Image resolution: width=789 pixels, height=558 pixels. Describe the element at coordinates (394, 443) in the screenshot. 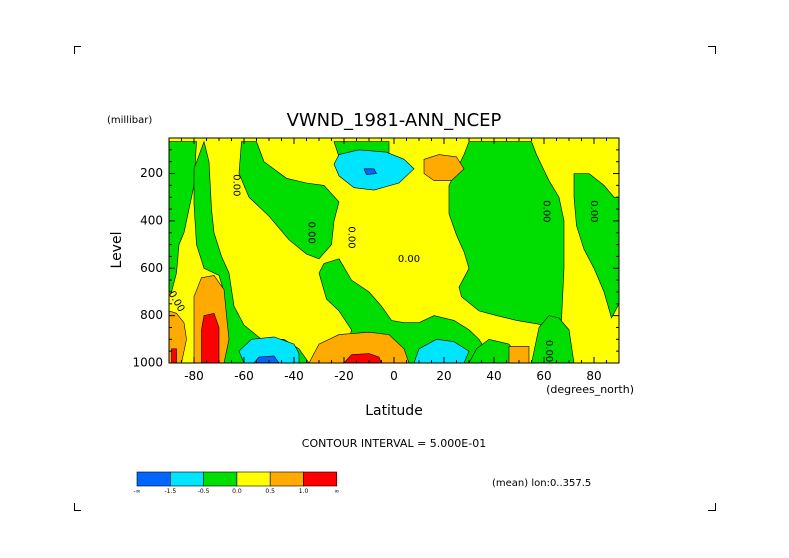

I see `contour-interval-text: CONTOUR INTERVAL = 5.000E-01` at that location.